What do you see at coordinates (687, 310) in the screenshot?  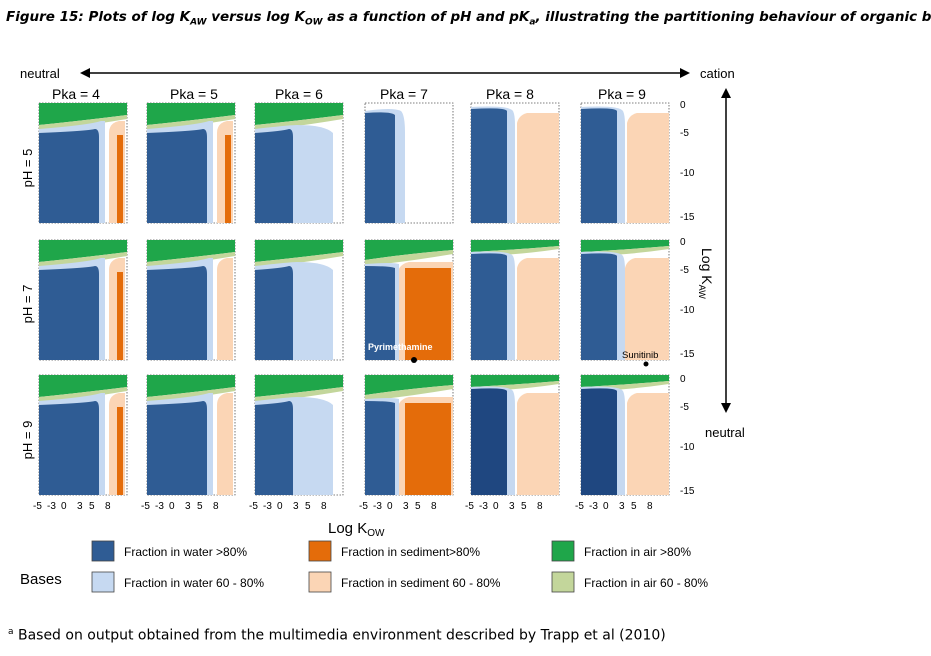 I see `y-tick-r2-3: -10` at bounding box center [687, 310].